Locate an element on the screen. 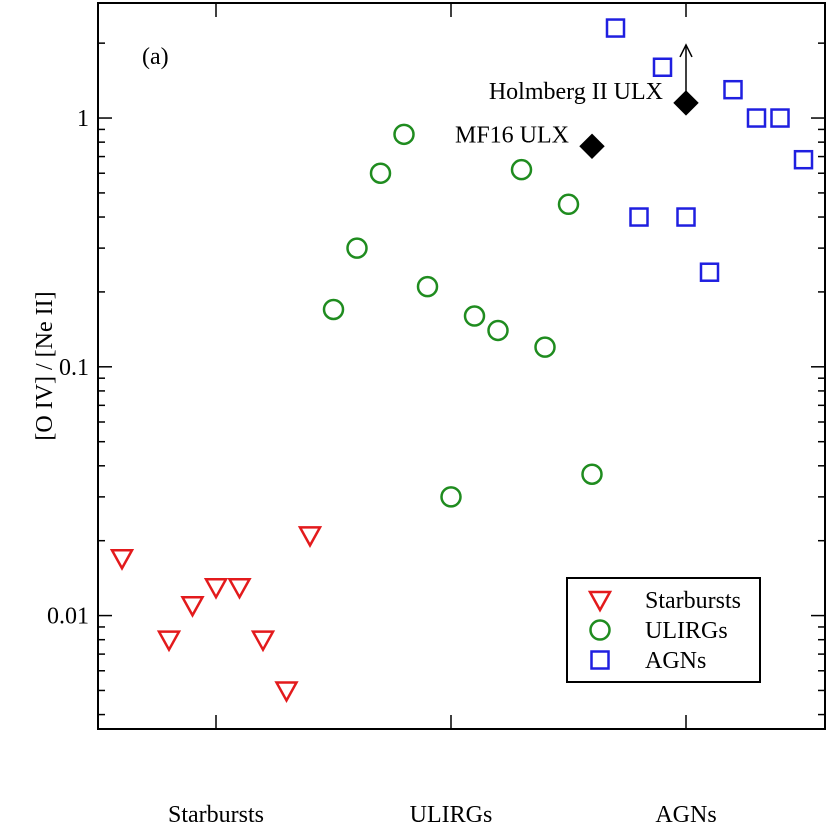 Image resolution: width=830 pixels, height=829 pixels. legend-marker-agns is located at coordinates (600, 660).